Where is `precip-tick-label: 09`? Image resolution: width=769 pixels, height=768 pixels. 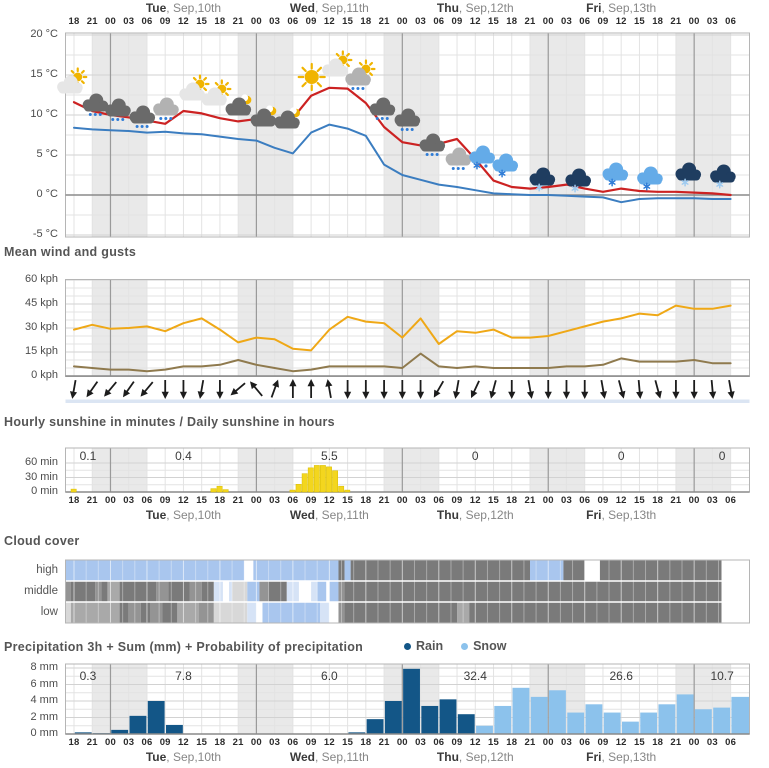
precip-tick-label: 09 is located at coordinates (165, 742).